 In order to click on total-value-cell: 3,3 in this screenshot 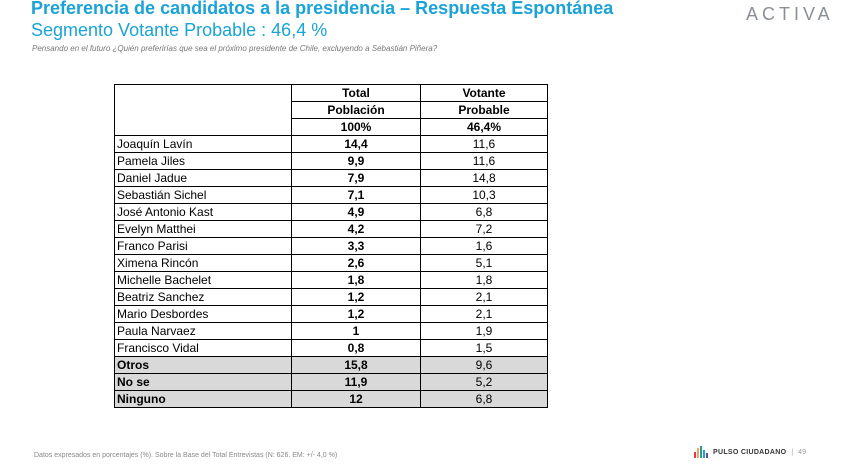, I will do `click(356, 246)`.